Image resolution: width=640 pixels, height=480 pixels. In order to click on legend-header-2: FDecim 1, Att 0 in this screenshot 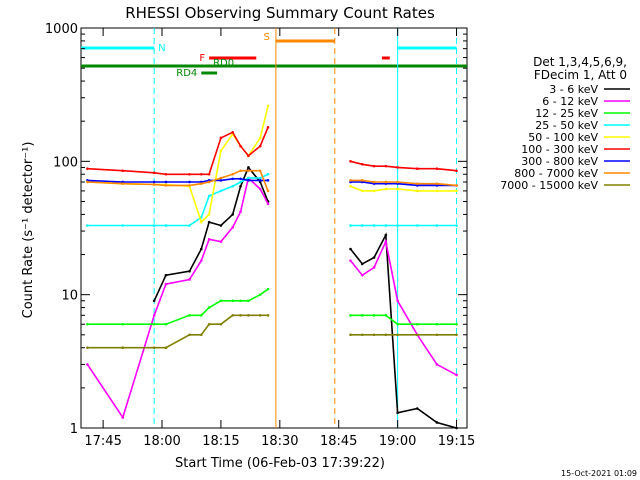, I will do `click(580, 75)`.